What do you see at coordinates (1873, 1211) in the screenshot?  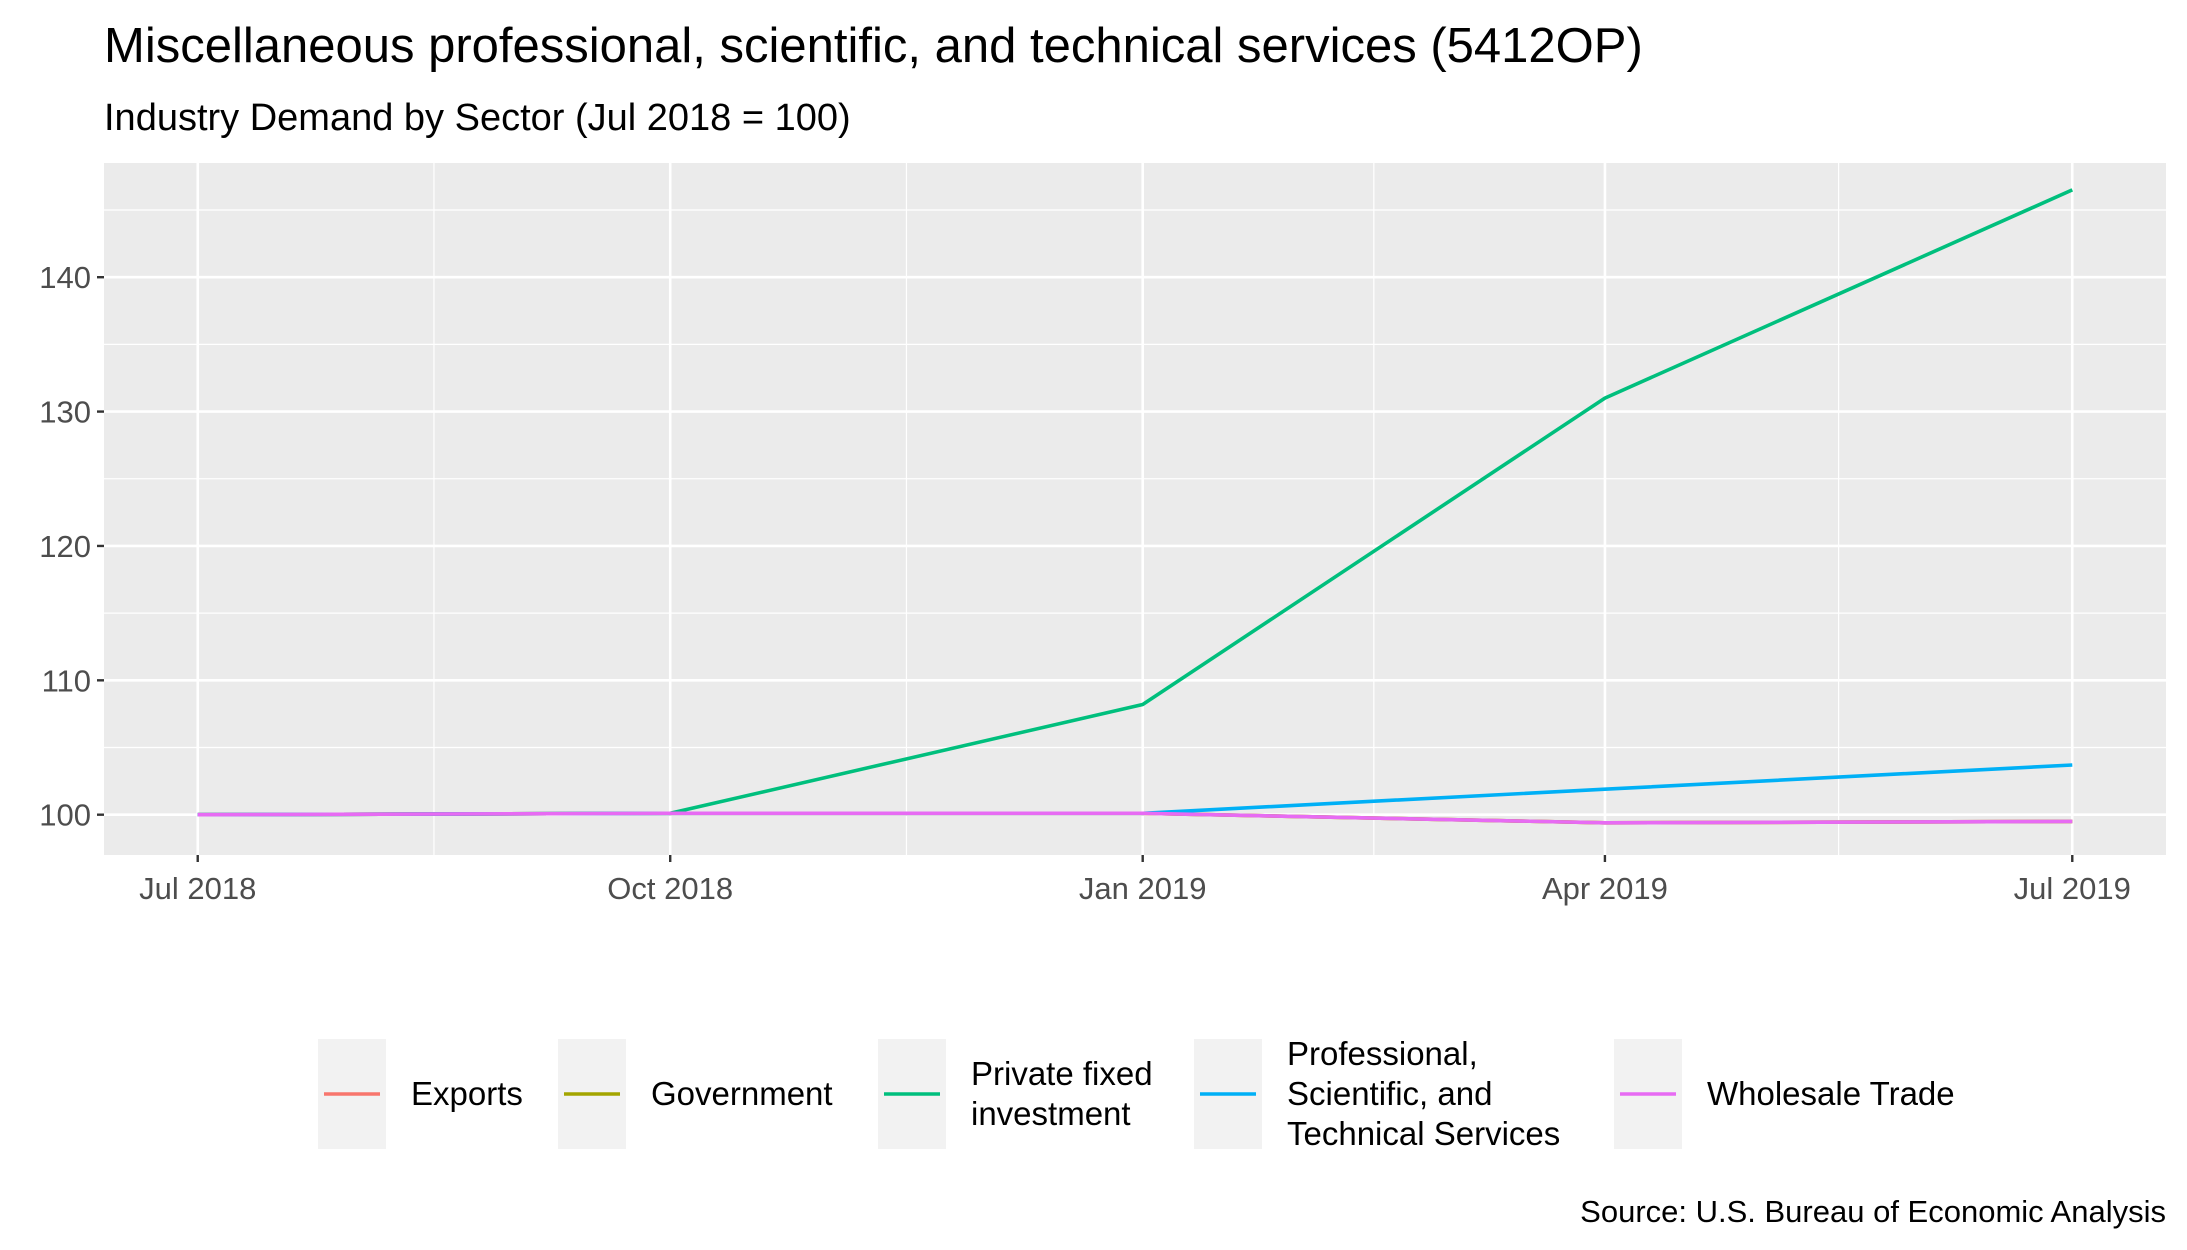 I see `chart-caption: Source: U.S. Bureau of Economic Analysis` at bounding box center [1873, 1211].